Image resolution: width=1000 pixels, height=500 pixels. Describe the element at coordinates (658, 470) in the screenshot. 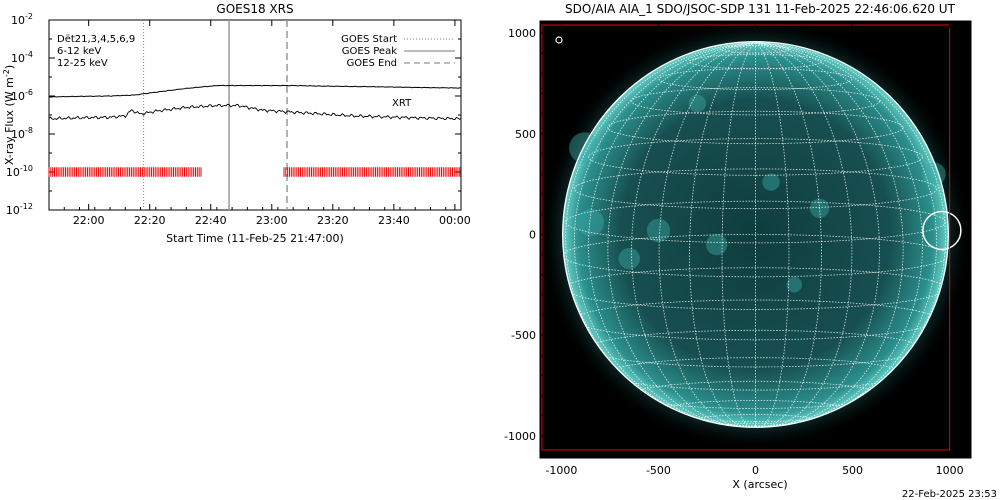

I see `aia-x-tick-label: -500` at that location.